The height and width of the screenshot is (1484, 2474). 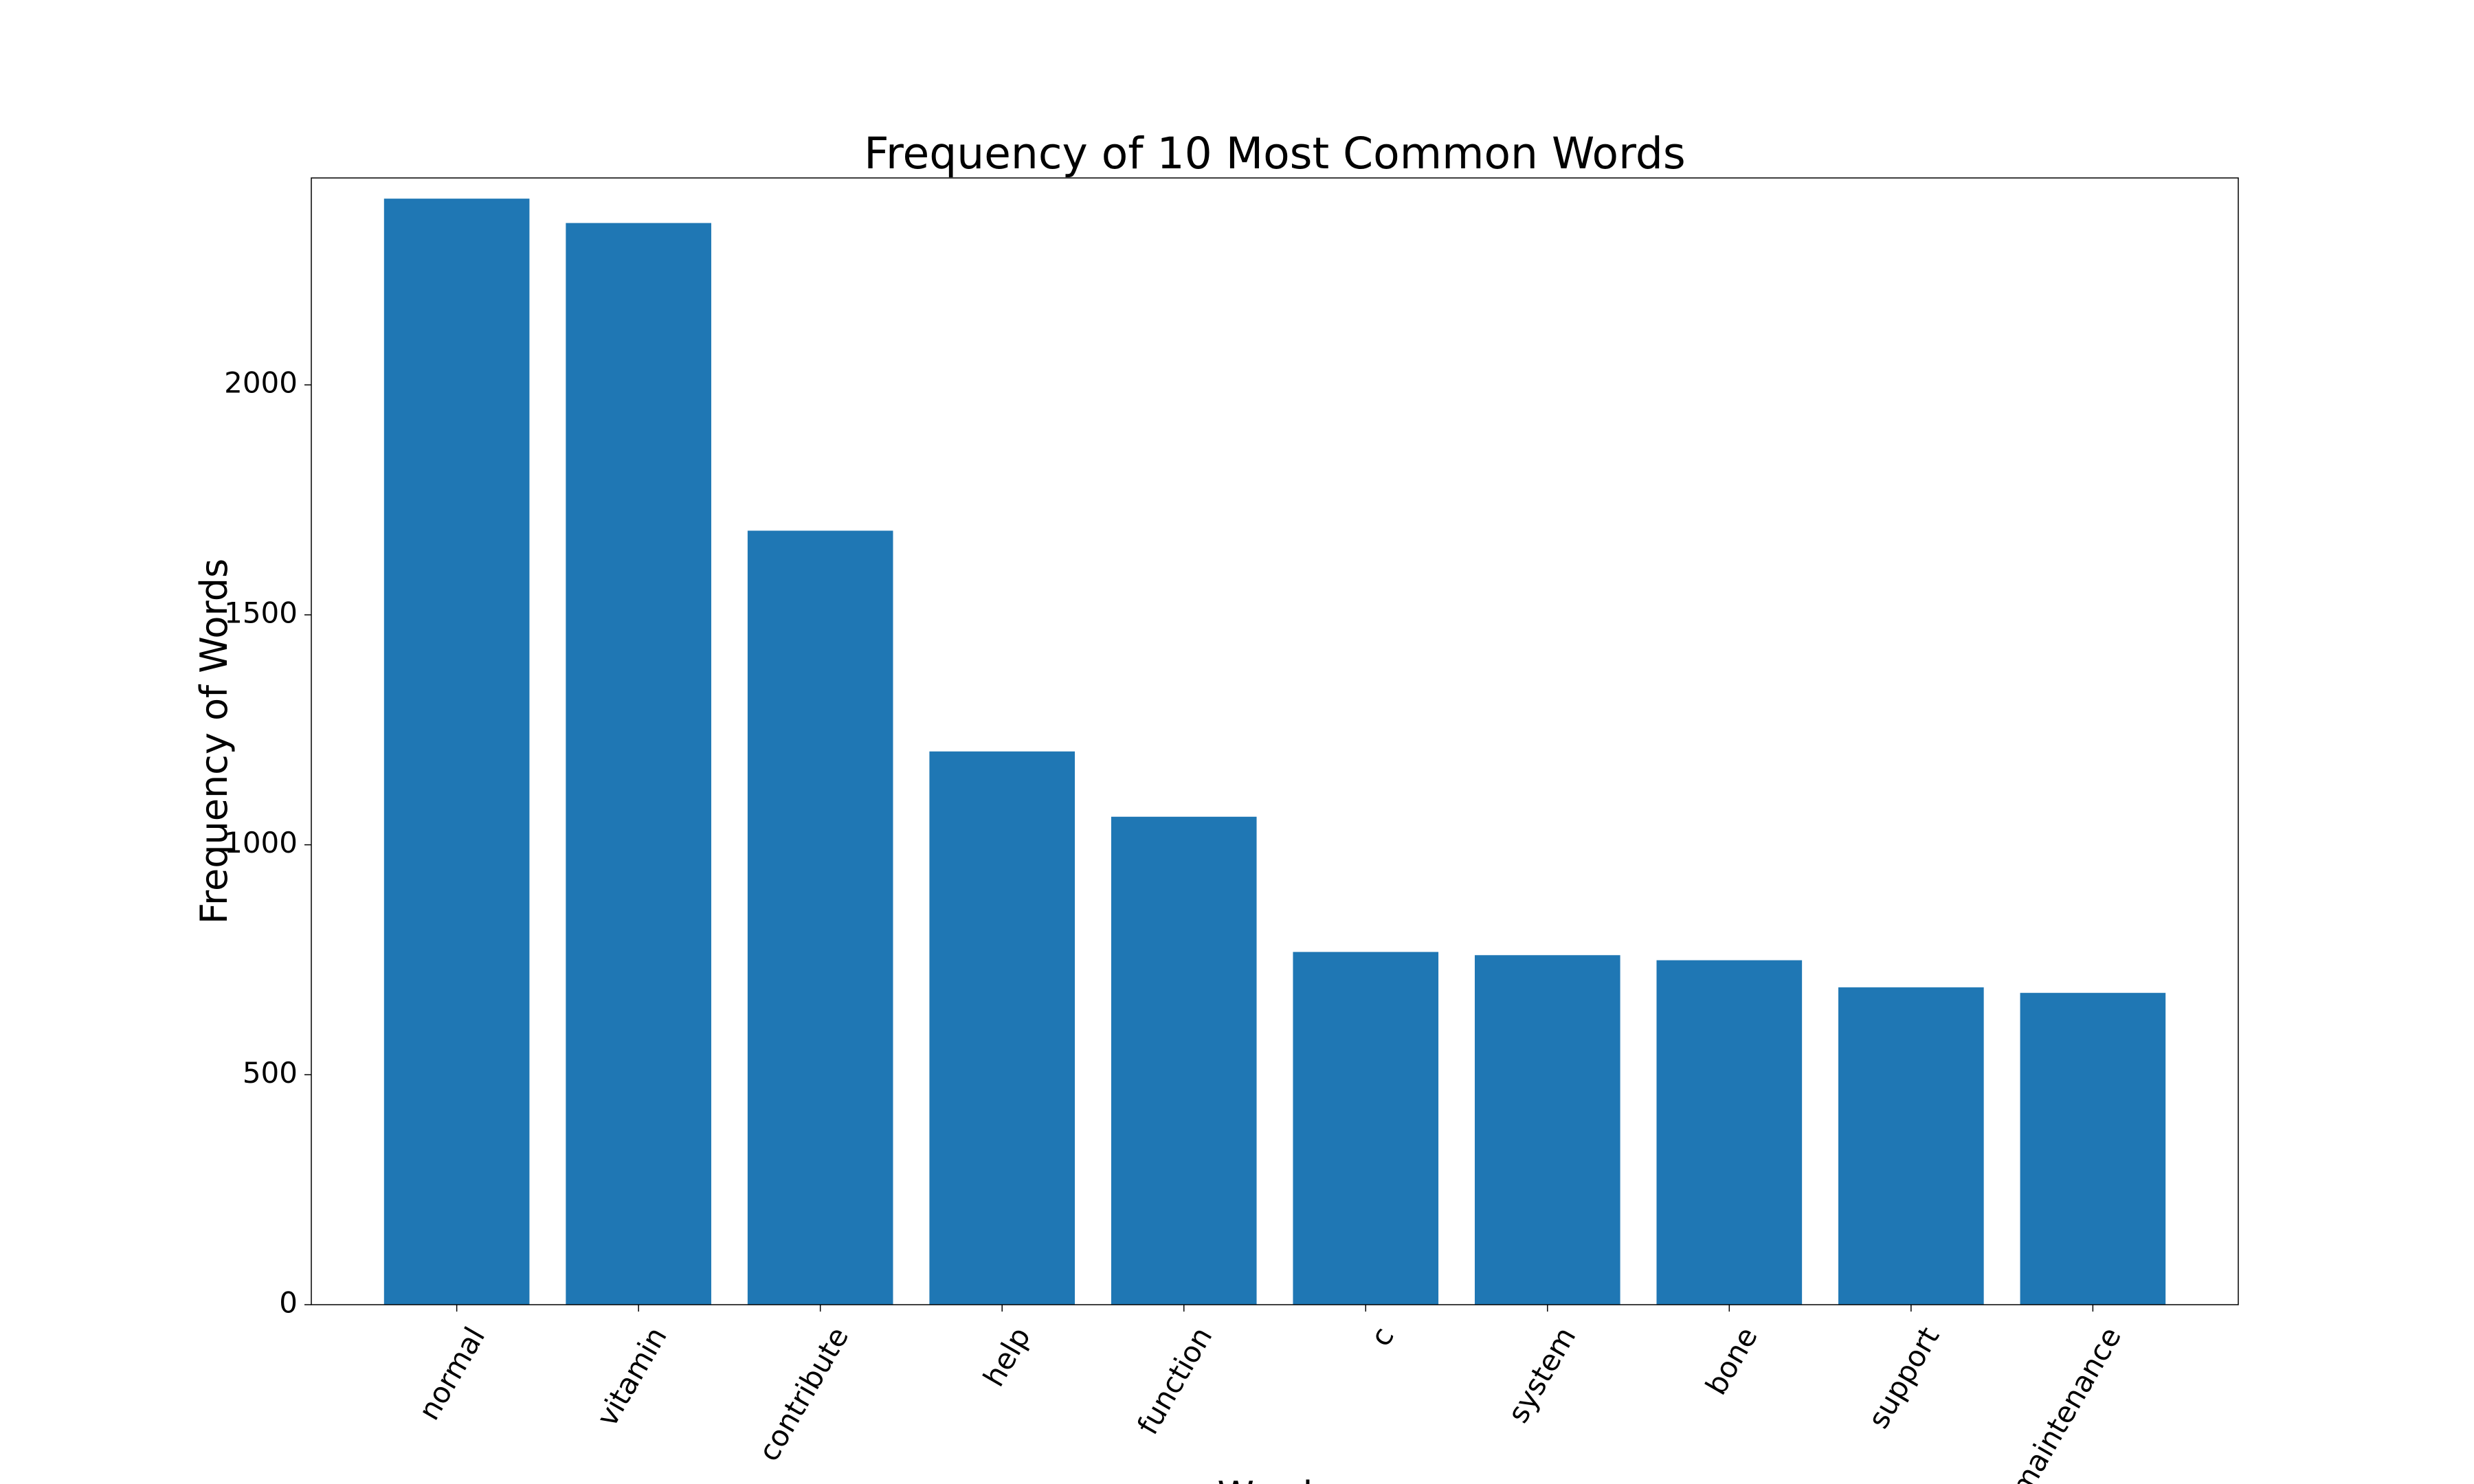 What do you see at coordinates (1731, 1360) in the screenshot?
I see `x-tick-label: bone` at bounding box center [1731, 1360].